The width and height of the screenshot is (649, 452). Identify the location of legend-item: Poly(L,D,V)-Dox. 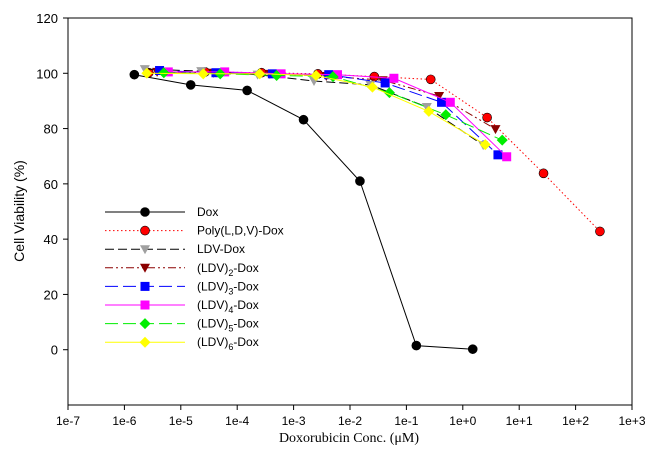
(194, 231).